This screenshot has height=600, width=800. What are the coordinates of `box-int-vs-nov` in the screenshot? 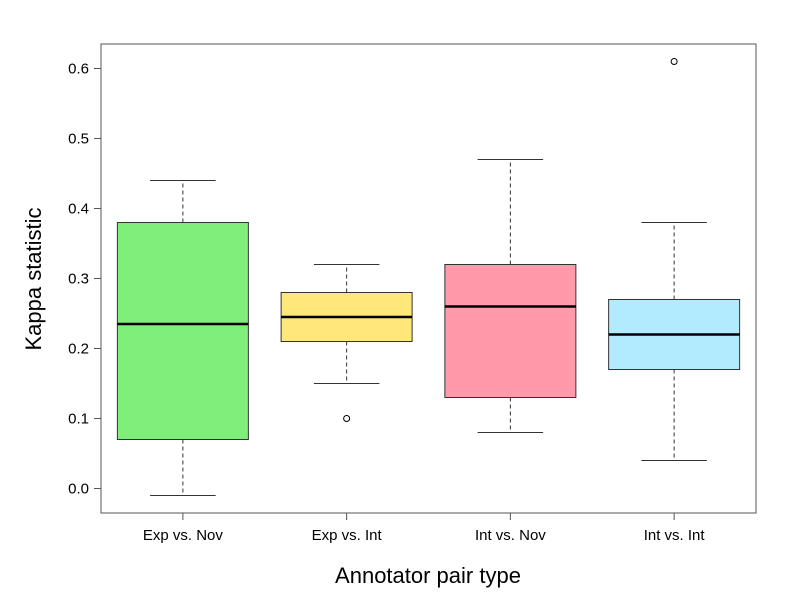 It's located at (510, 296).